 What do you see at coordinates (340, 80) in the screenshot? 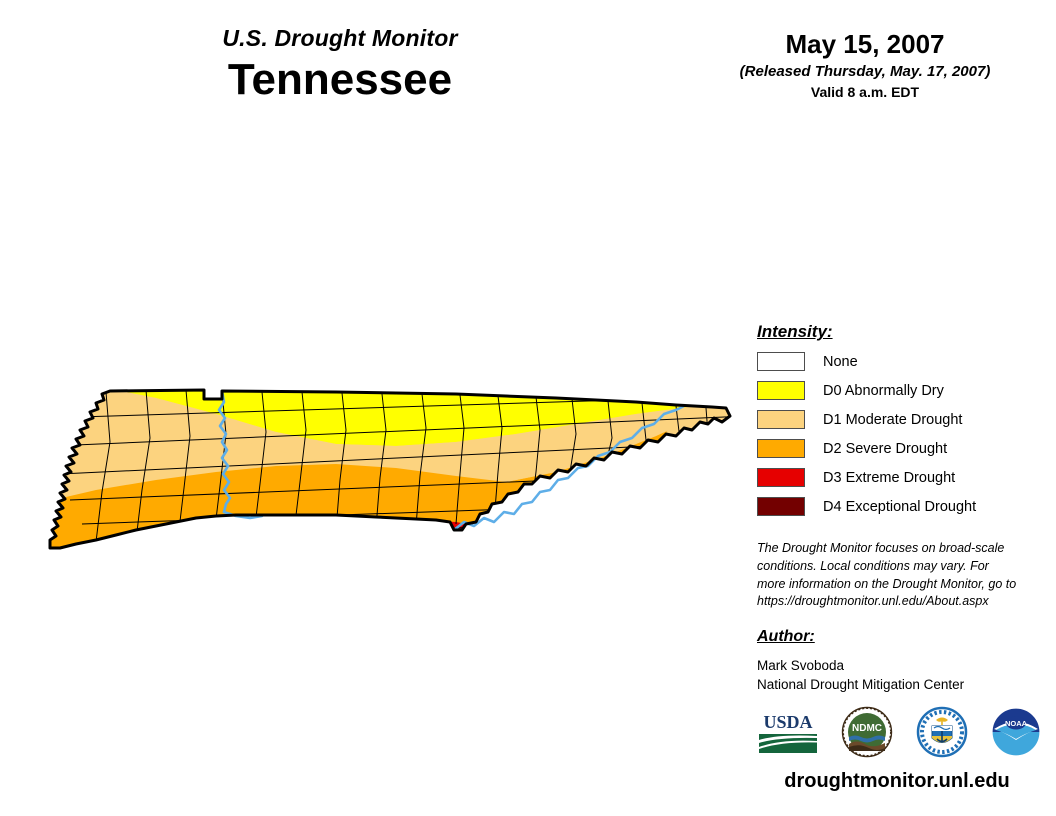
I see `state-title: Tennessee` at bounding box center [340, 80].